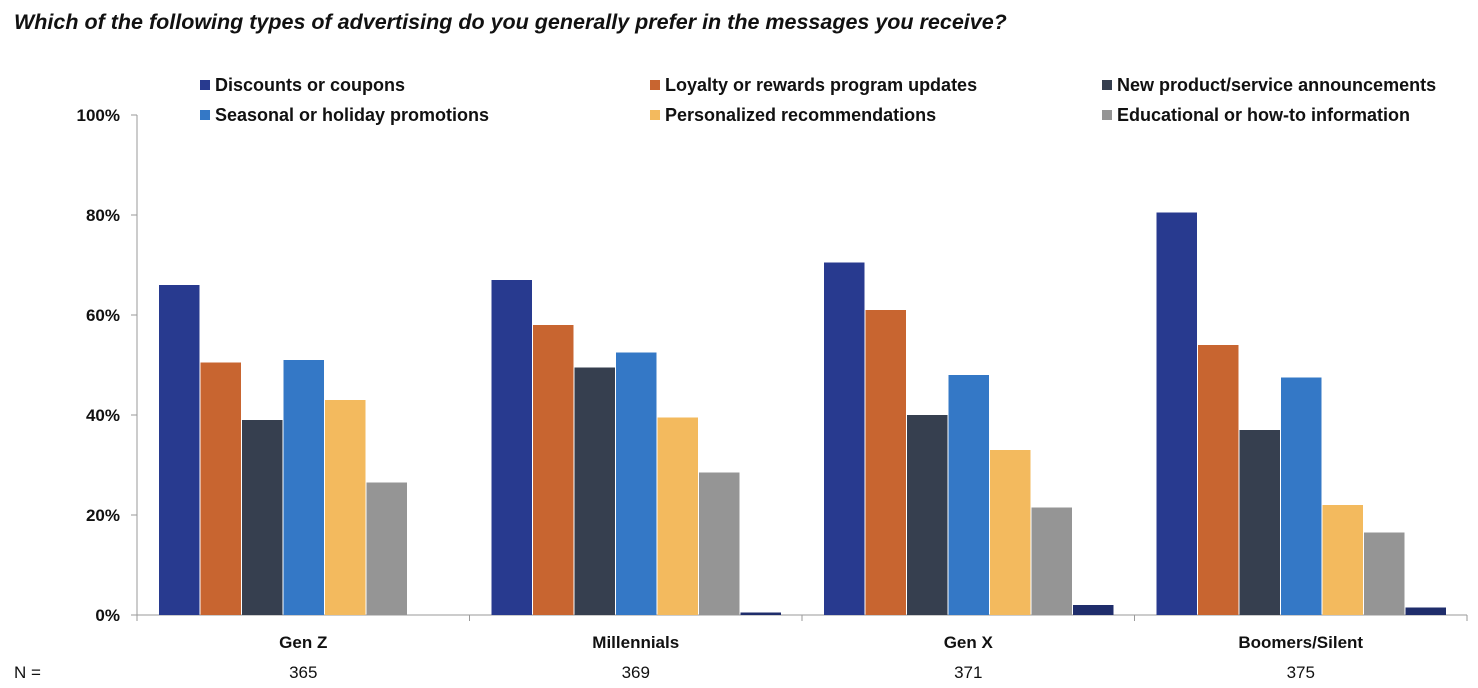 Image resolution: width=1478 pixels, height=688 pixels. I want to click on y-tick-label: 80%, so click(103, 215).